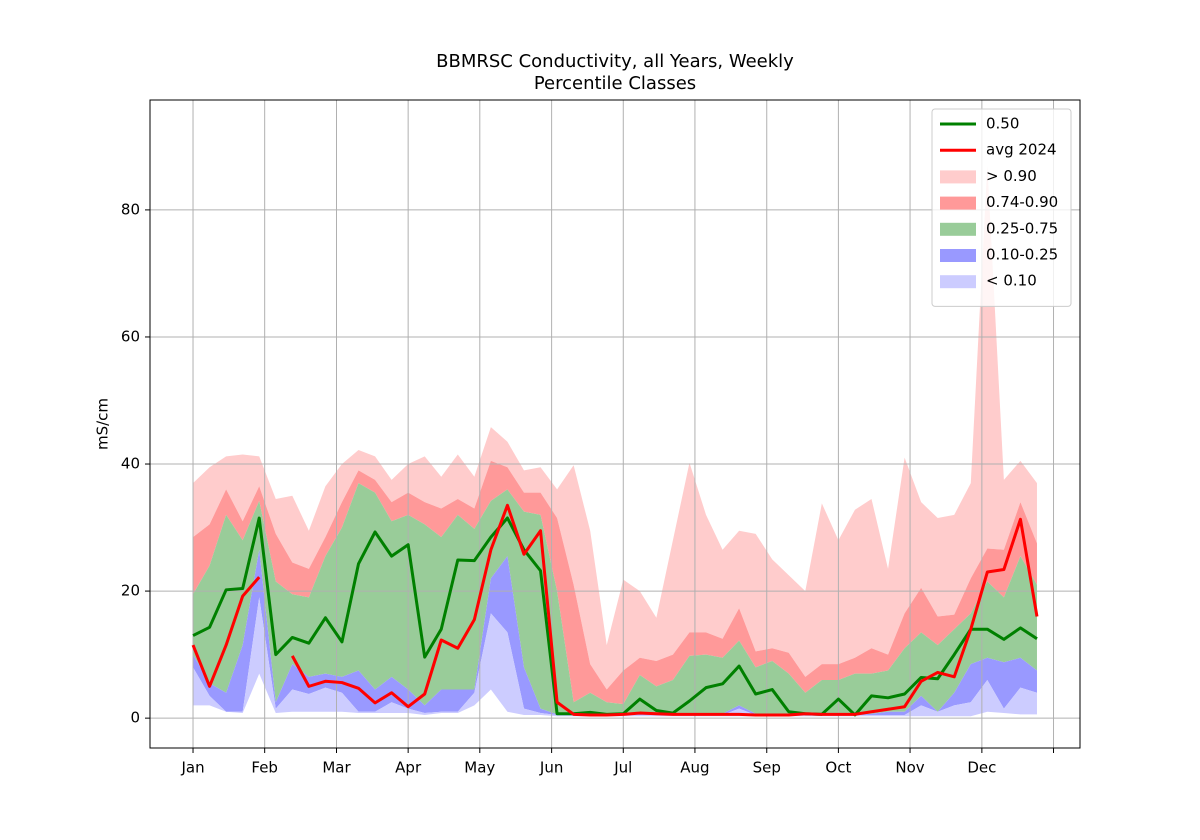 This screenshot has width=1200, height=840. What do you see at coordinates (909, 768) in the screenshot?
I see `x-tick-label: Nov` at bounding box center [909, 768].